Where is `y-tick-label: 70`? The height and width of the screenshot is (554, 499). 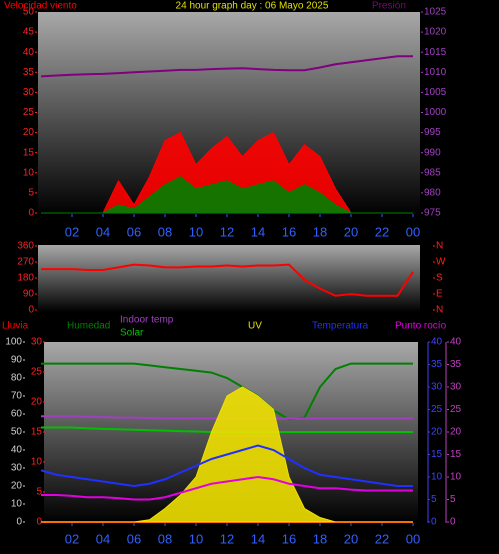
y-tick-label: 70 is located at coordinates (17, 396).